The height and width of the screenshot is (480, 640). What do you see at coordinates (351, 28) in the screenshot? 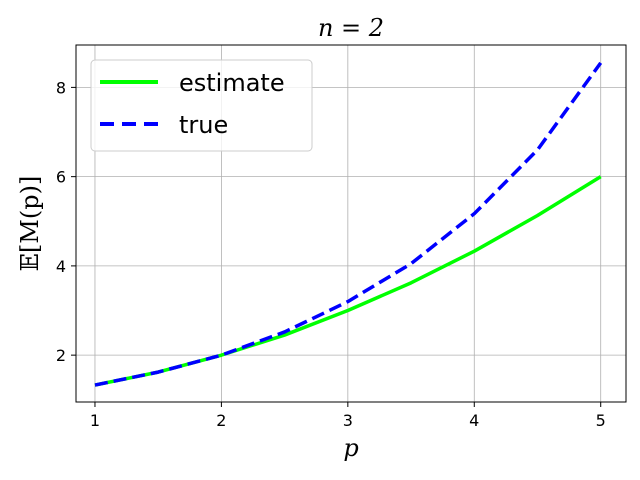
I see `chart-title: n = 2` at bounding box center [351, 28].